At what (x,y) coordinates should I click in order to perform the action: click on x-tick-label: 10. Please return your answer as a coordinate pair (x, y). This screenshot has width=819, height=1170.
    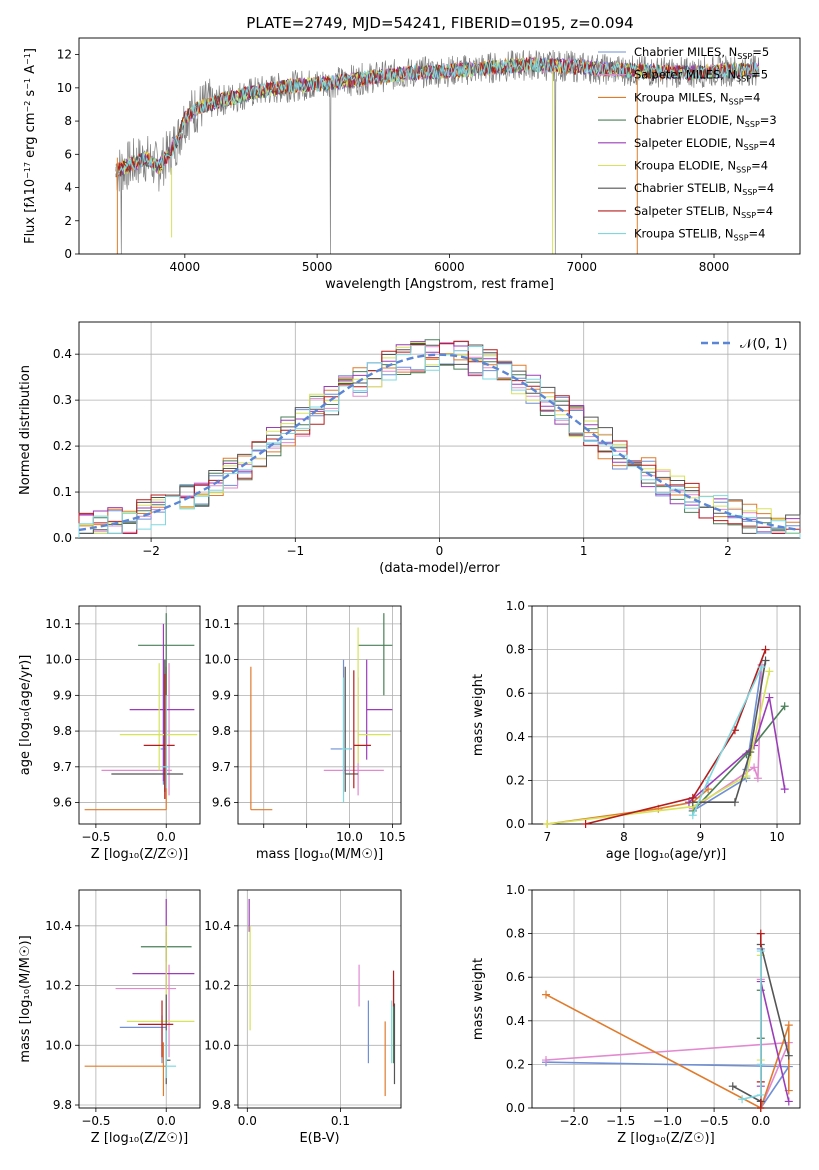
    Looking at the image, I should click on (776, 837).